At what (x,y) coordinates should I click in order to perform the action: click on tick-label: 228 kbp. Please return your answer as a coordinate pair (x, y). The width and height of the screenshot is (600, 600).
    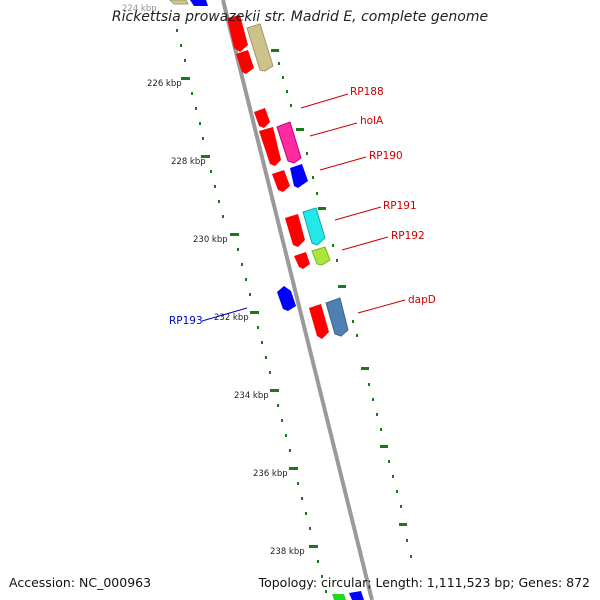
    Looking at the image, I should click on (188, 162).